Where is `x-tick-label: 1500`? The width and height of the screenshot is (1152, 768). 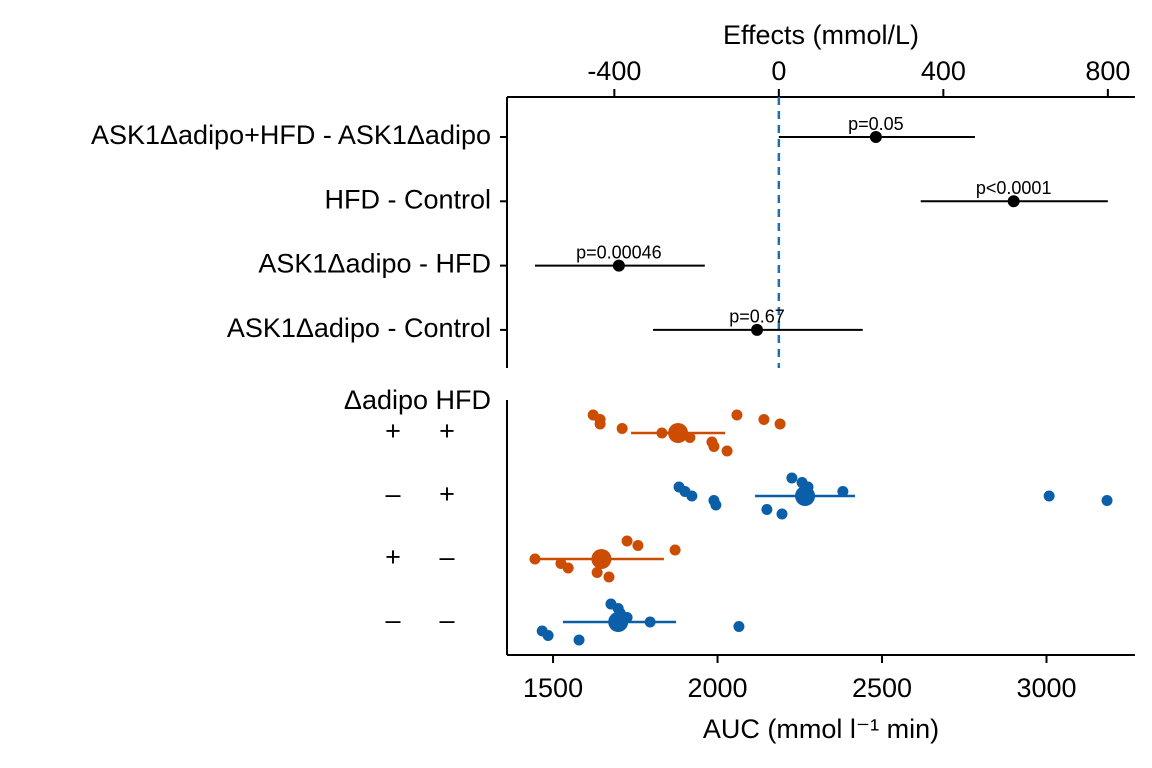 x-tick-label: 1500 is located at coordinates (553, 688).